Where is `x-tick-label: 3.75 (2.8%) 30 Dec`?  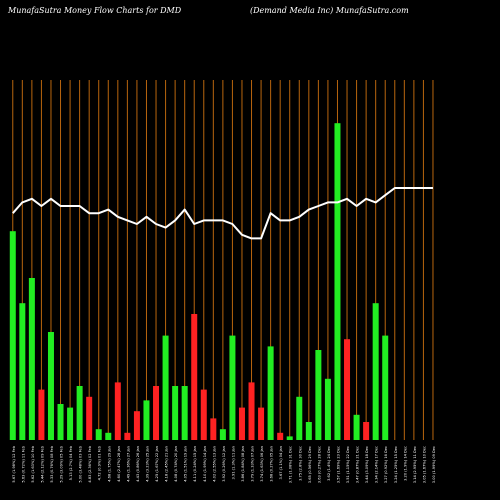
x-tick-label: 3.75 (2.8%) 30 Dec is located at coordinates (300, 463).